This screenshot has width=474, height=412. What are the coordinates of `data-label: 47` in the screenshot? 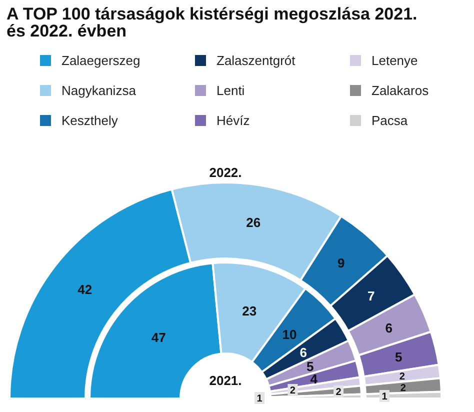 It's located at (158, 338).